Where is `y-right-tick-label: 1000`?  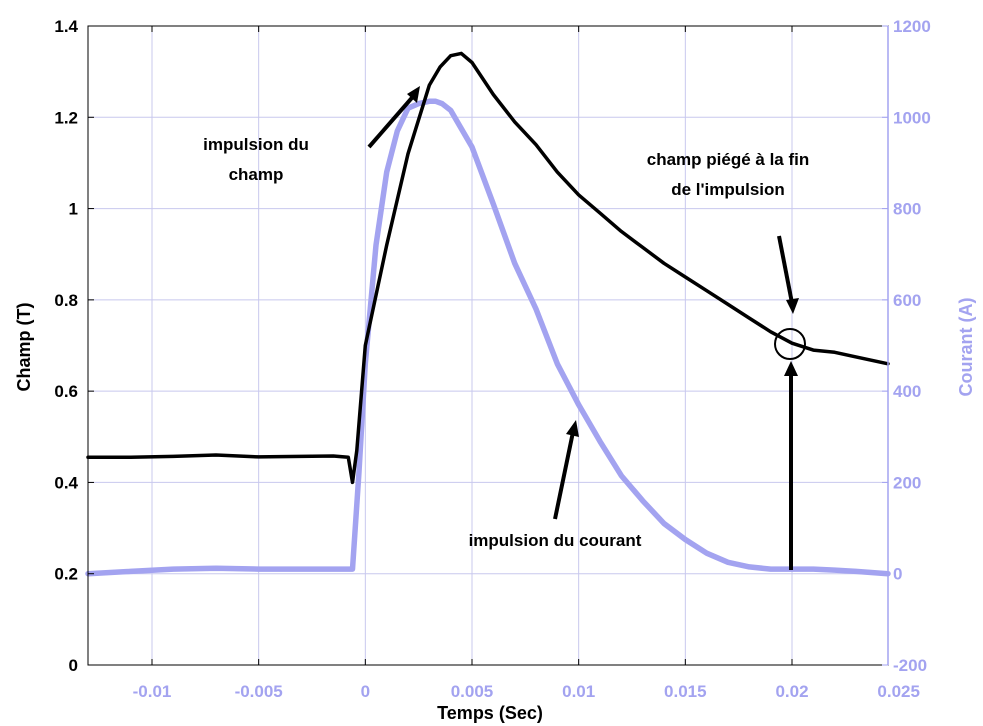 y-right-tick-label: 1000 is located at coordinates (912, 117).